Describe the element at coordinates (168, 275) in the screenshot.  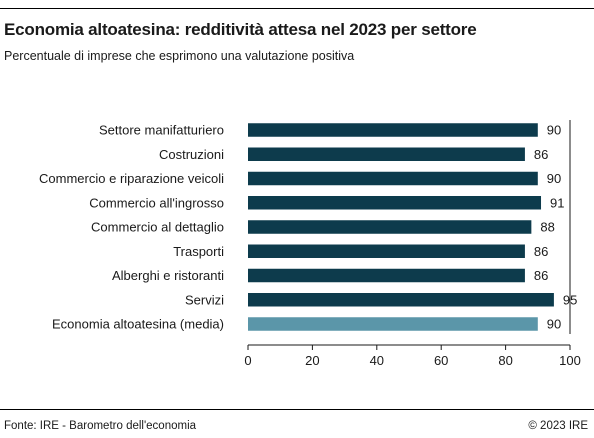
I see `category-label: Alberghi e ristoranti` at that location.